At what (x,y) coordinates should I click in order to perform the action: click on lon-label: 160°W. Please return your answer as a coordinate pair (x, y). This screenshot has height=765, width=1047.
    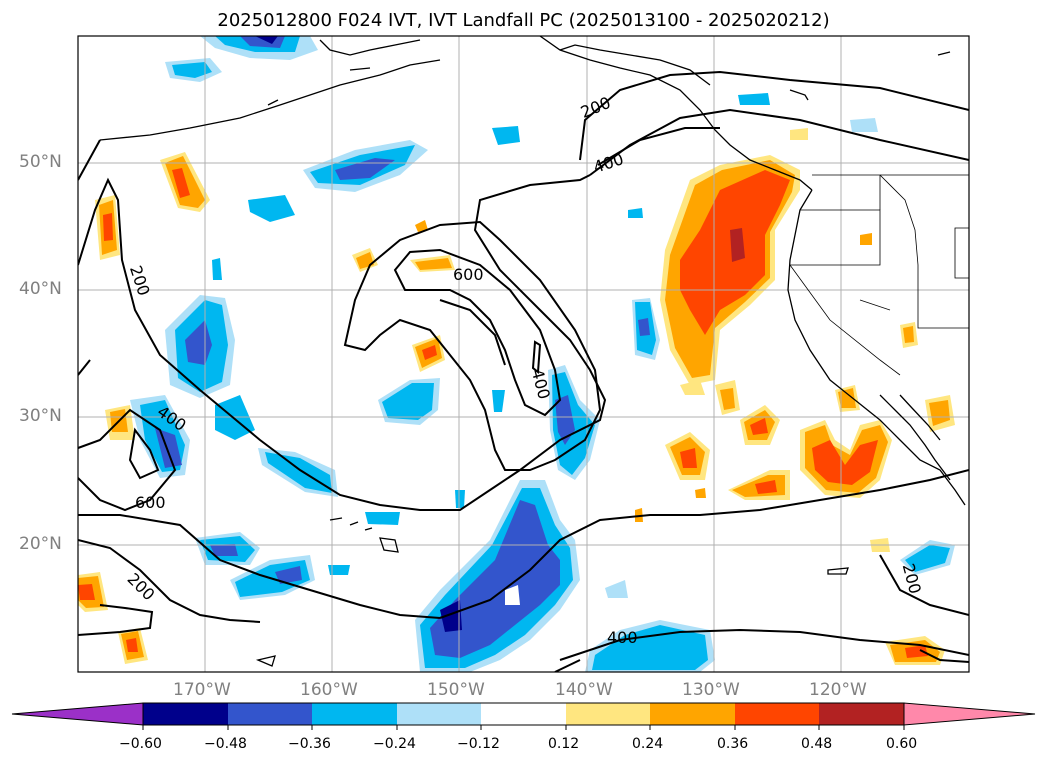
    Looking at the image, I should click on (329, 690).